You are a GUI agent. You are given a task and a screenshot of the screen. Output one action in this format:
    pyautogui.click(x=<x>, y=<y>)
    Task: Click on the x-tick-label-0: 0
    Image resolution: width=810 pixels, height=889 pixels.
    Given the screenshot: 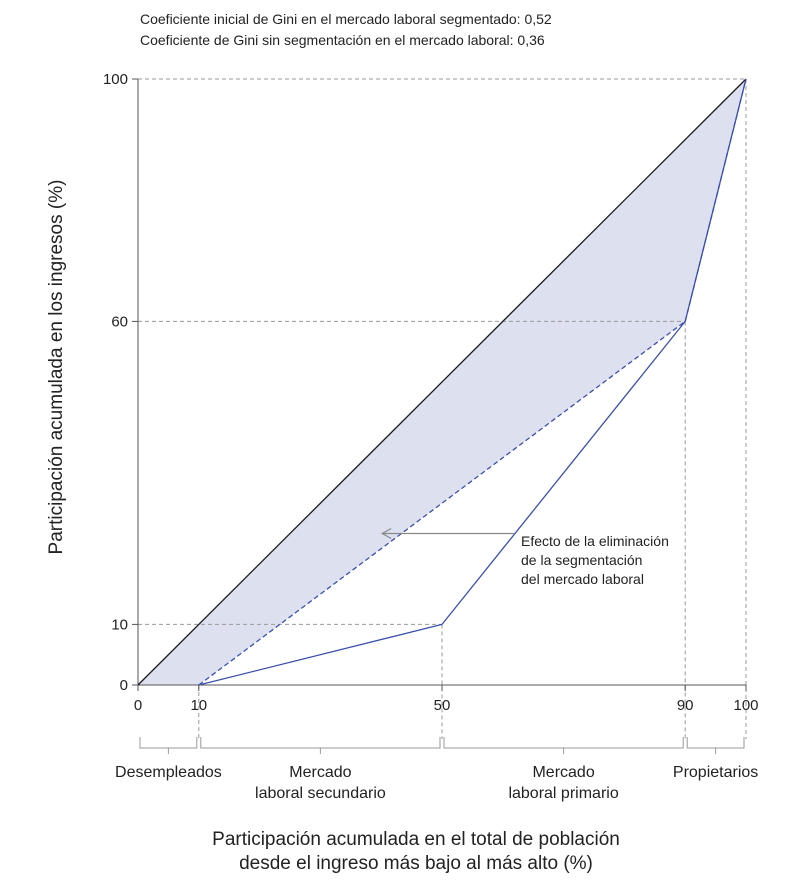 What is the action you would take?
    pyautogui.click(x=138, y=705)
    